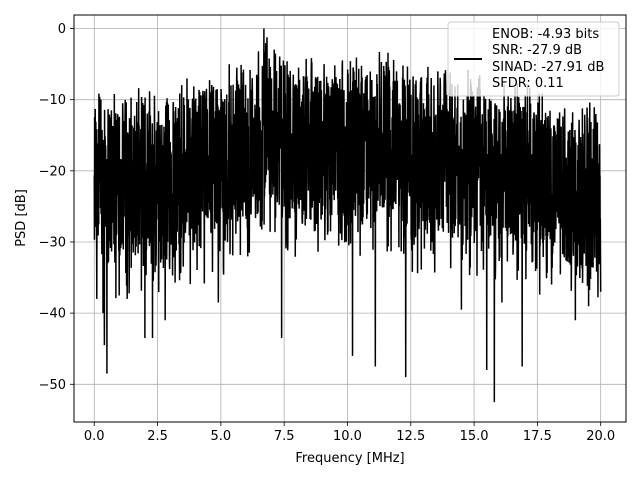 This screenshot has height=480, width=640. I want to click on y-tick-label: −40, so click(52, 314).